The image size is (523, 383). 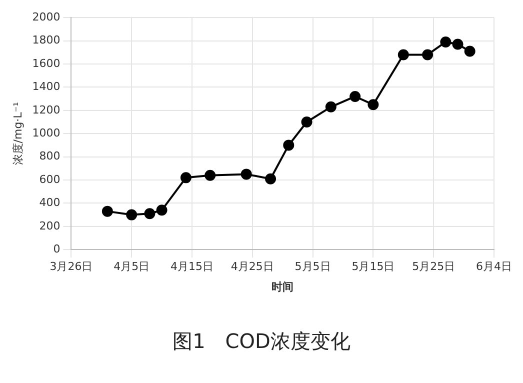 What do you see at coordinates (373, 267) in the screenshot?
I see `x-tick-label: 5月15日` at bounding box center [373, 267].